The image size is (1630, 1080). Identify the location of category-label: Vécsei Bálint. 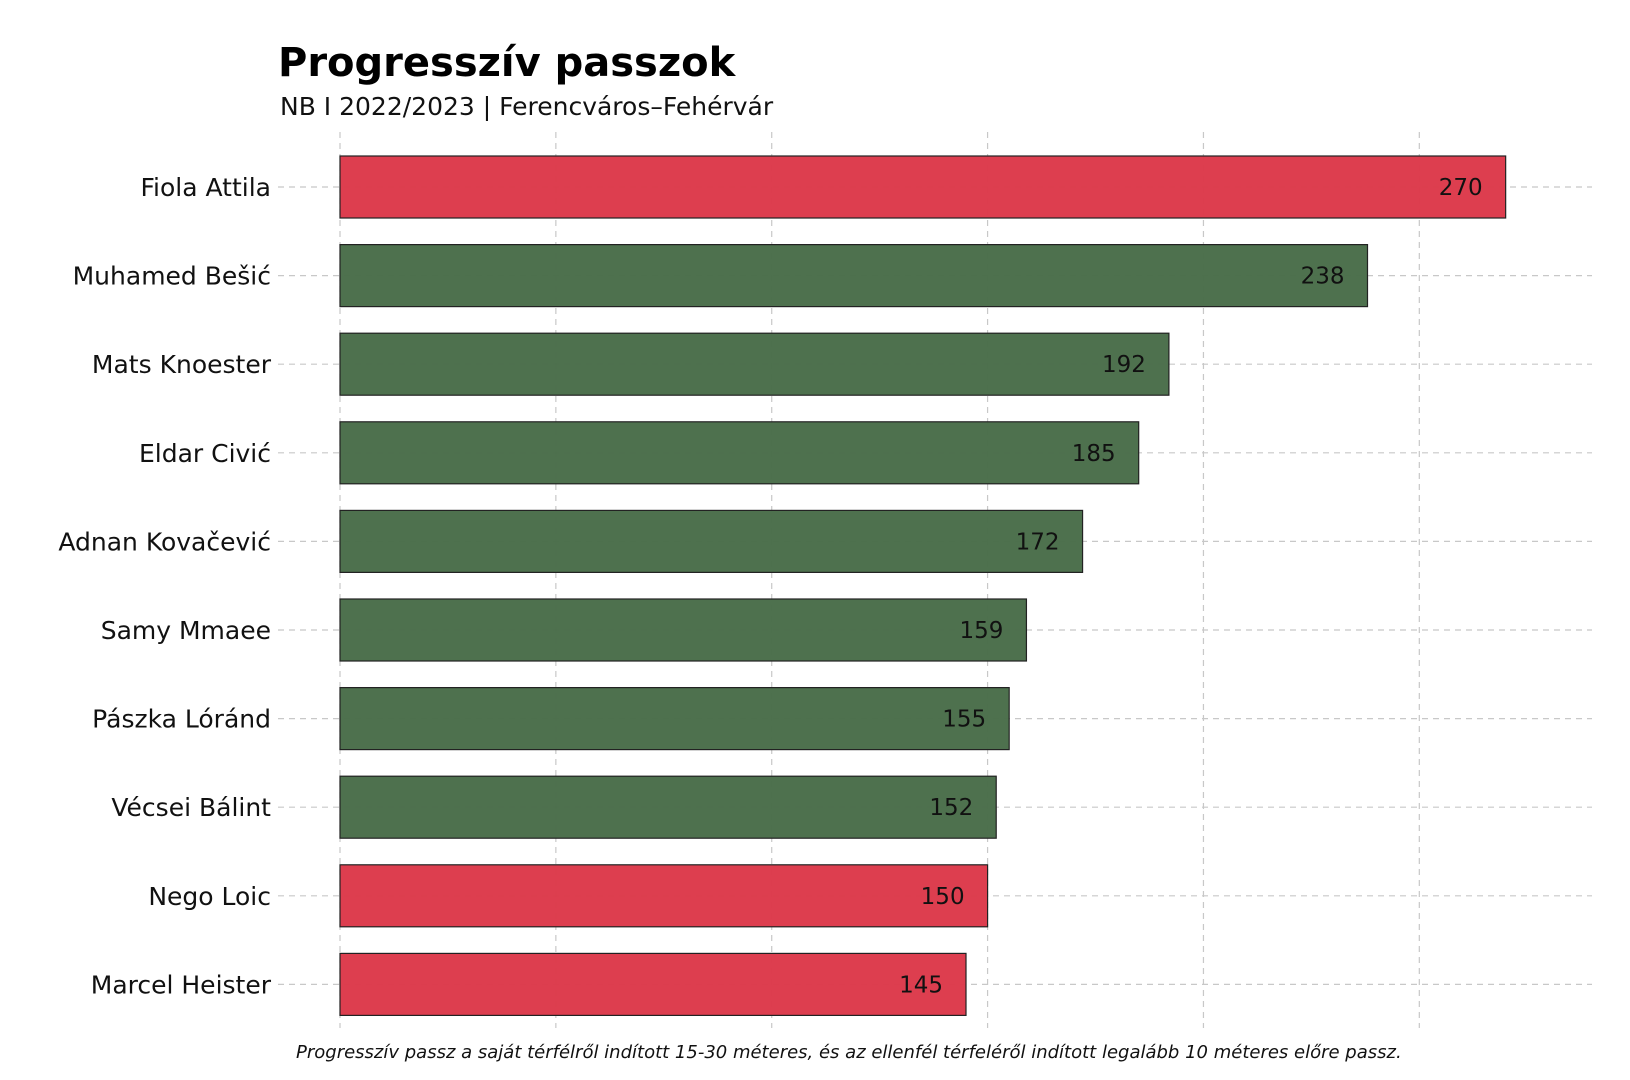
(191, 807).